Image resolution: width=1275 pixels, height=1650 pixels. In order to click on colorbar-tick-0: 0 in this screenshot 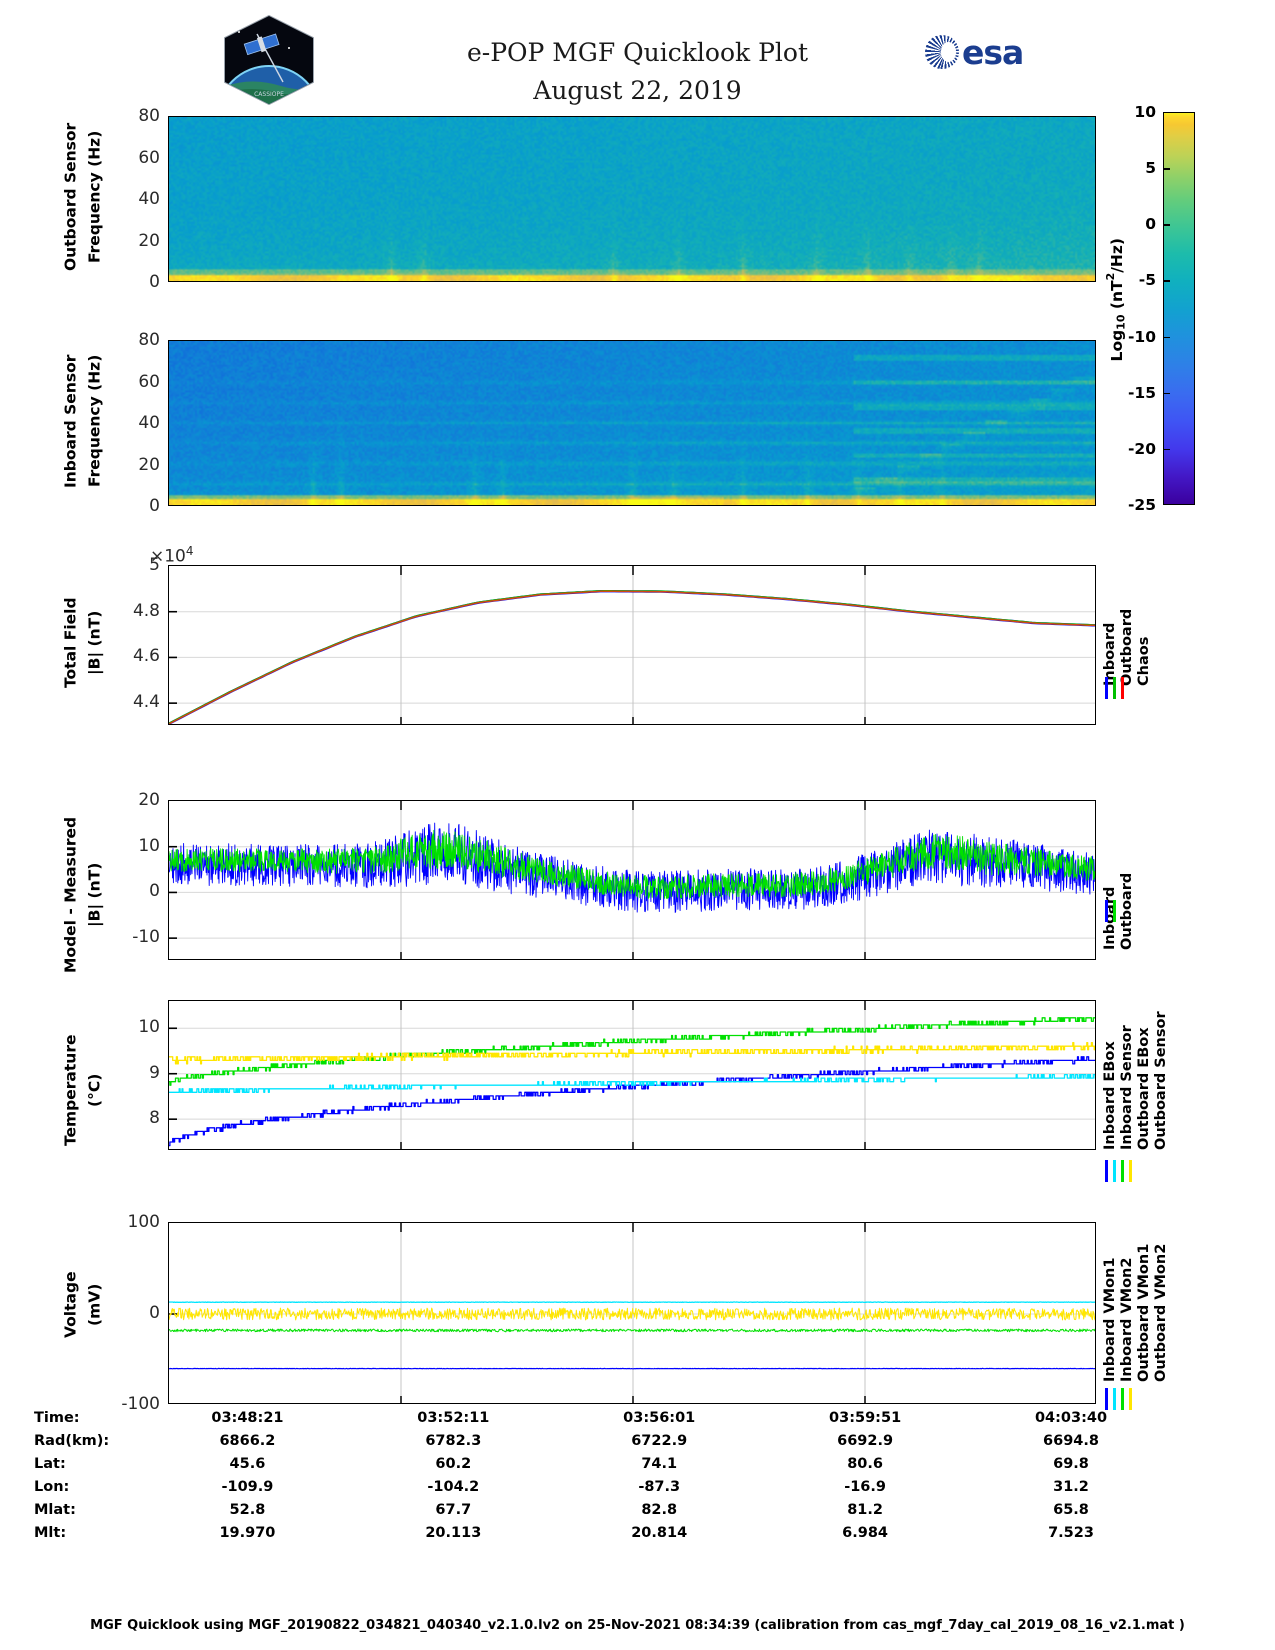, I will do `click(1150, 224)`.